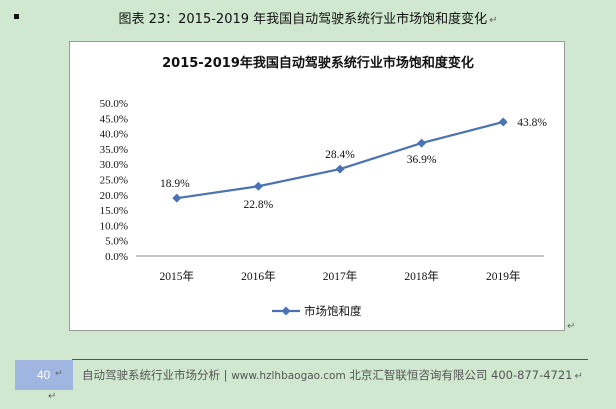 The width and height of the screenshot is (616, 409). What do you see at coordinates (175, 184) in the screenshot?
I see `data-label: 18.9%` at bounding box center [175, 184].